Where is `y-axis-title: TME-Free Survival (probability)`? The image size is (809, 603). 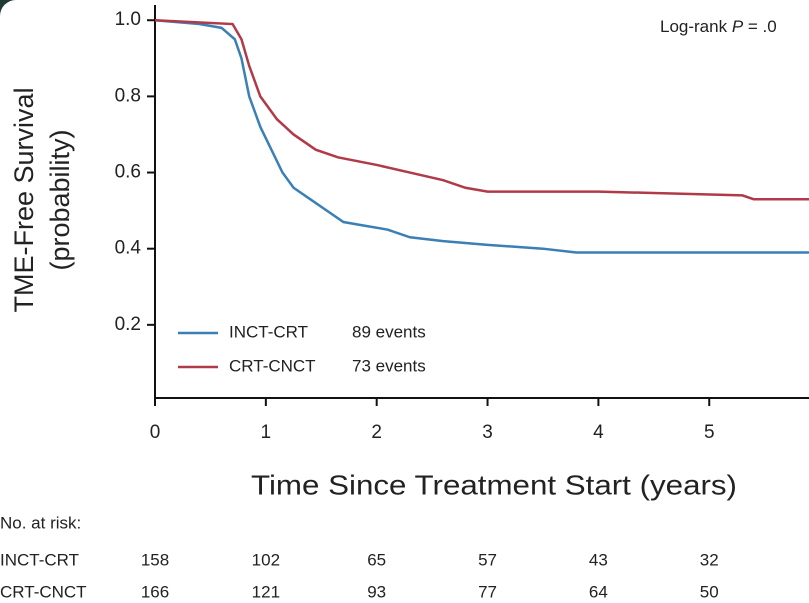
y-axis-title: TME-Free Survival (probability) is located at coordinates (42, 199).